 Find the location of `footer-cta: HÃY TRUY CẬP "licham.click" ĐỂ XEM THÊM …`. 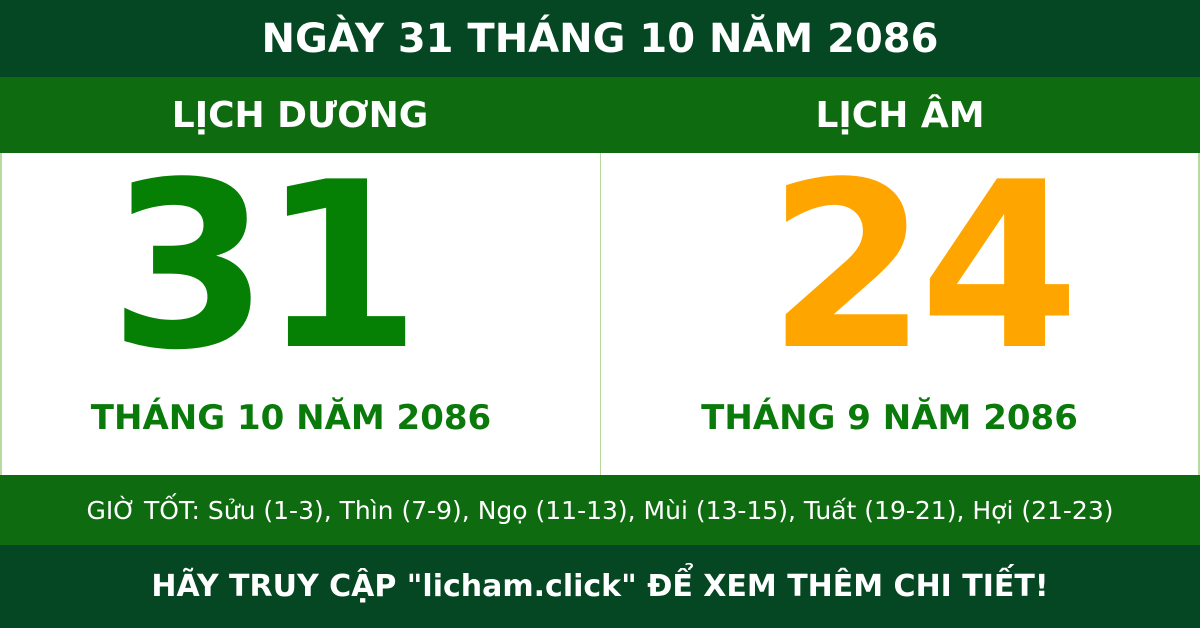

footer-cta: HÃY TRUY CẬP "licham.click" ĐỂ XEM THÊM … is located at coordinates (600, 586).